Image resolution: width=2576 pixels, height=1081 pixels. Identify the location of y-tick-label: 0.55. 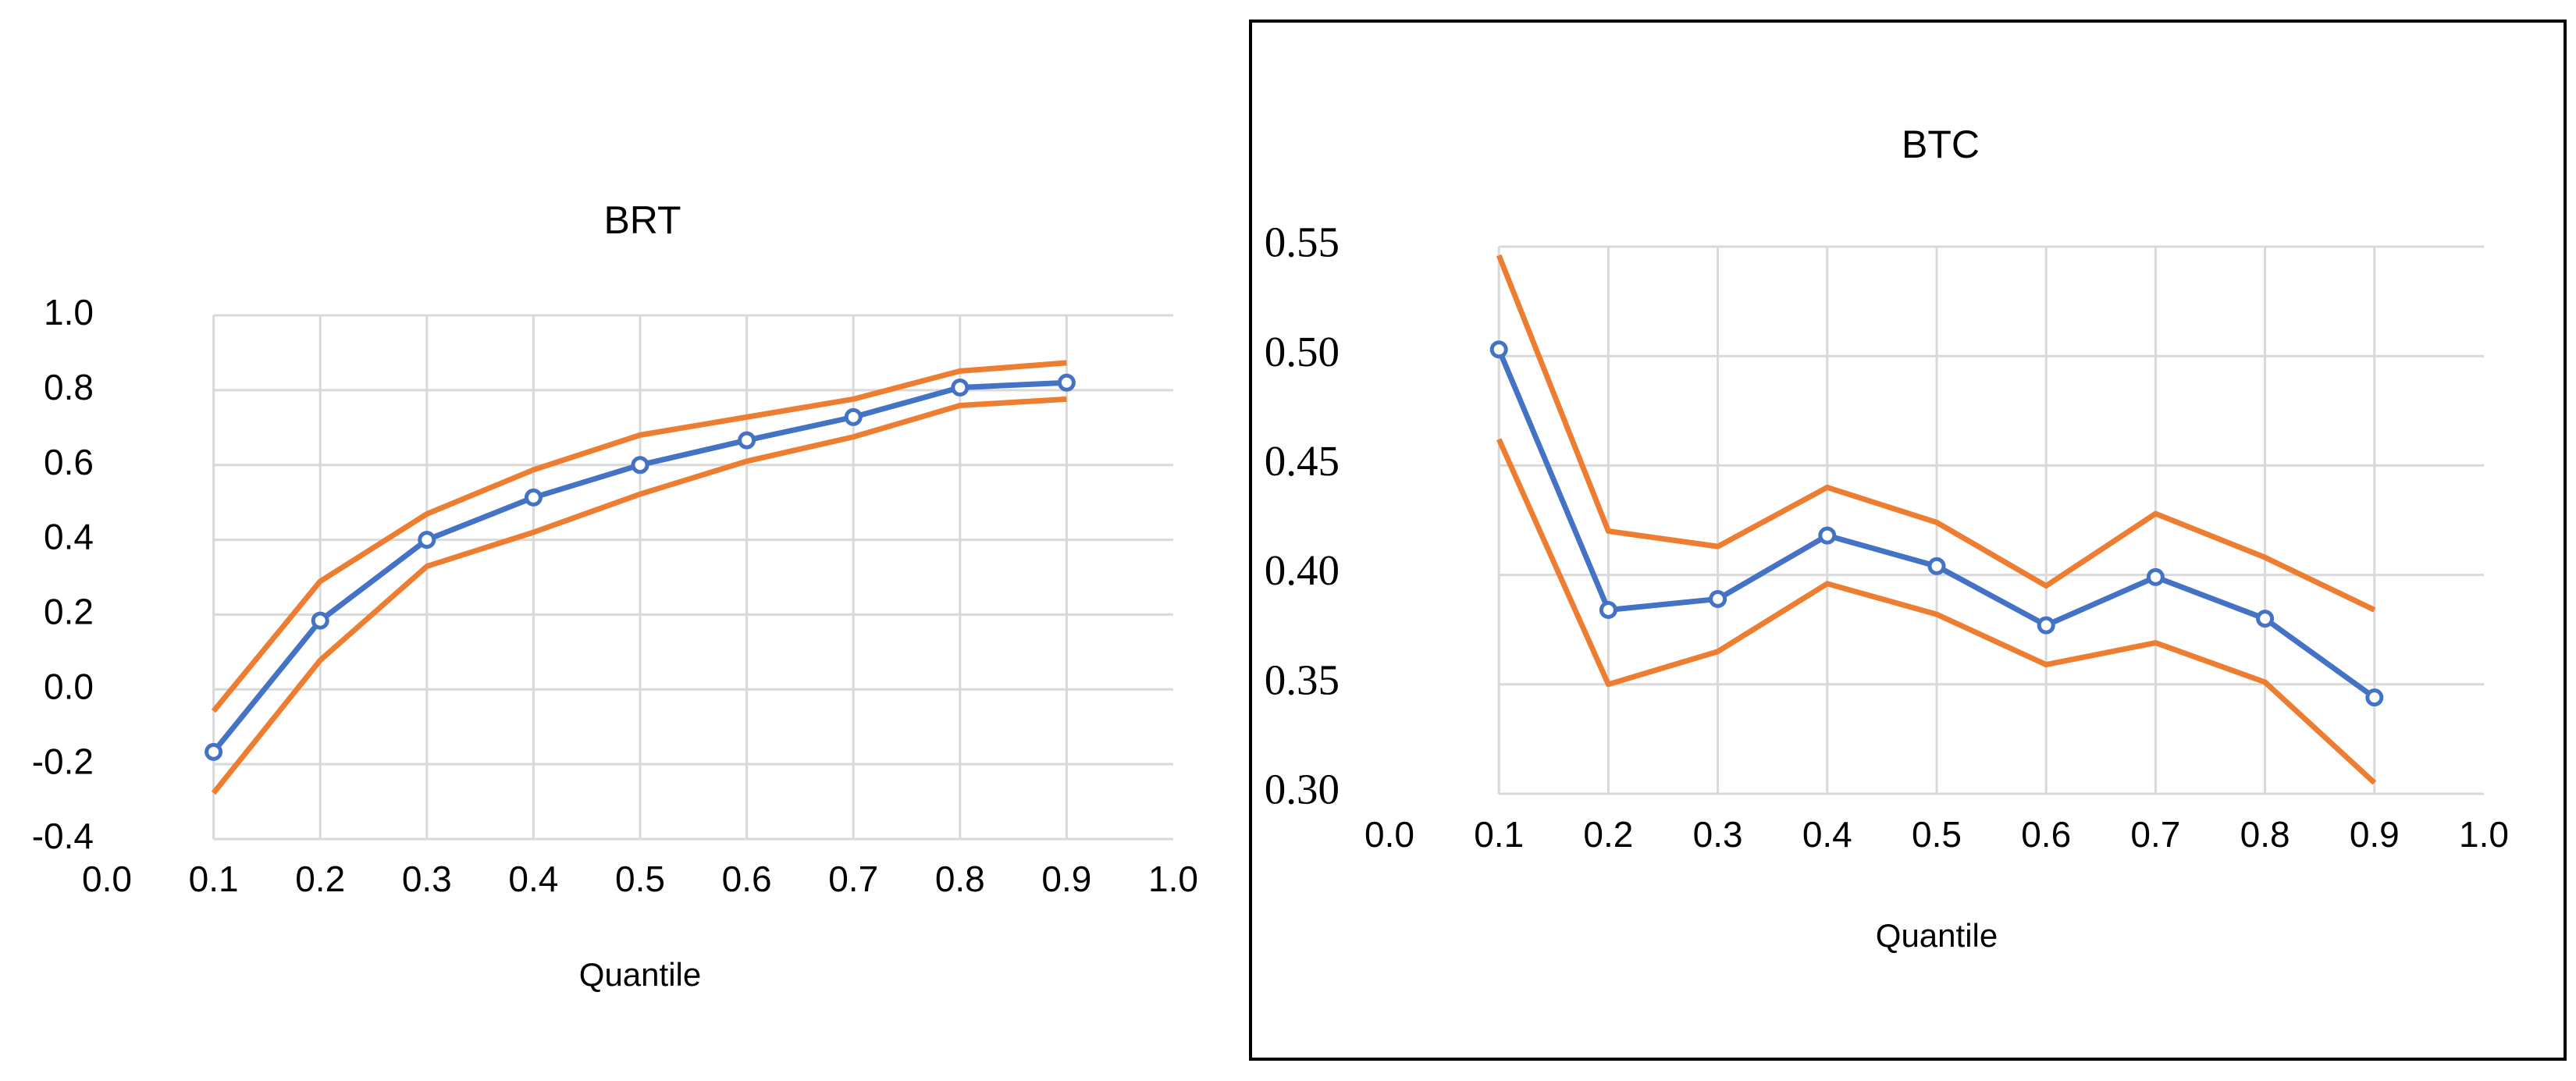
(1302, 242).